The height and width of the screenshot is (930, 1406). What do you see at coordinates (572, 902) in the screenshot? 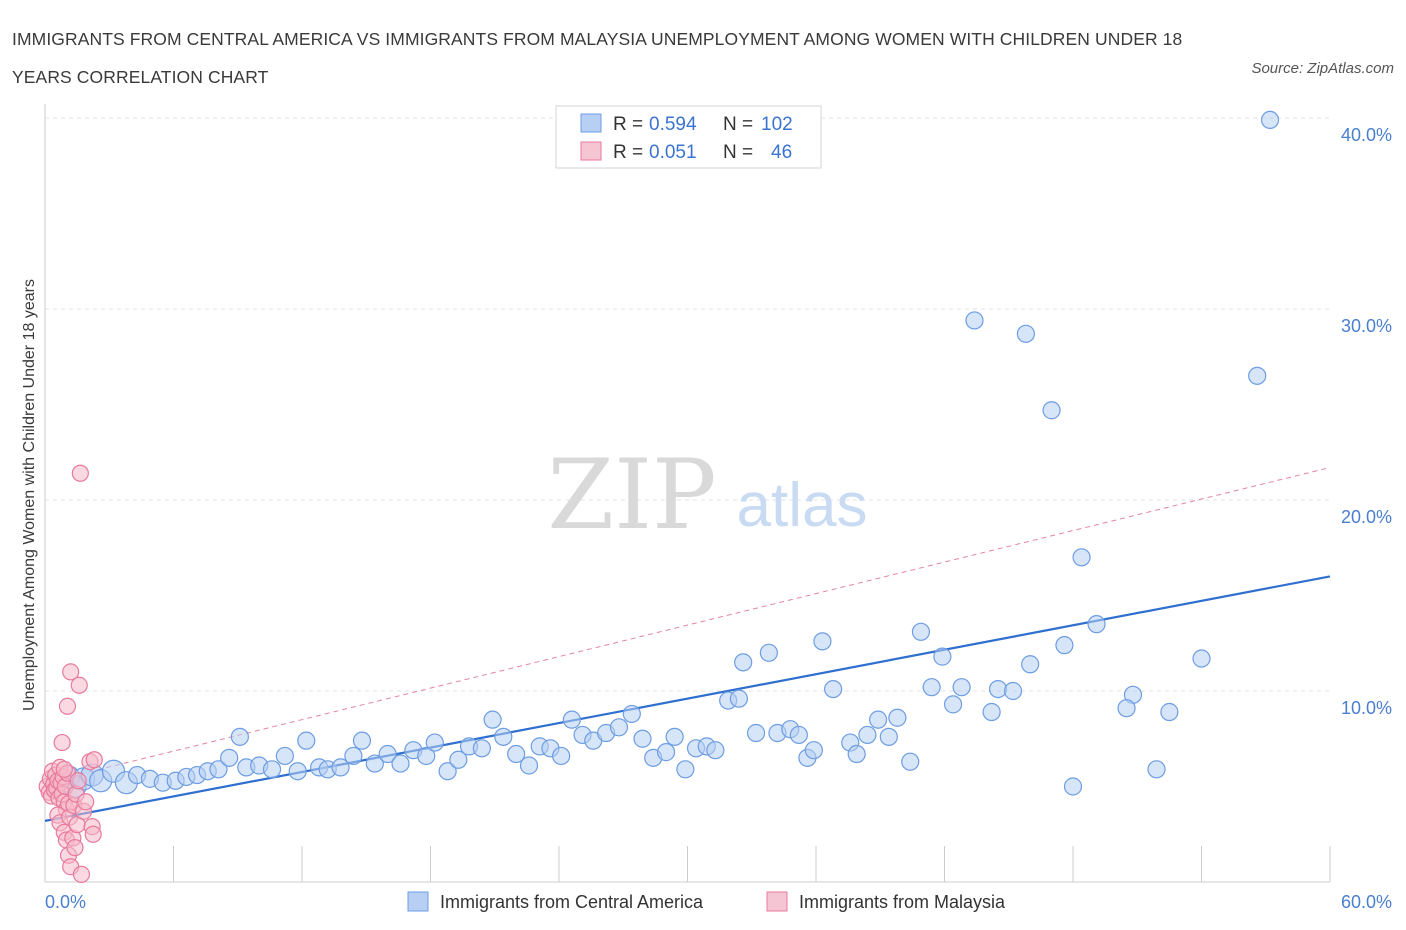
I see `legend-label-central-america: Immigrants from Central America` at bounding box center [572, 902].